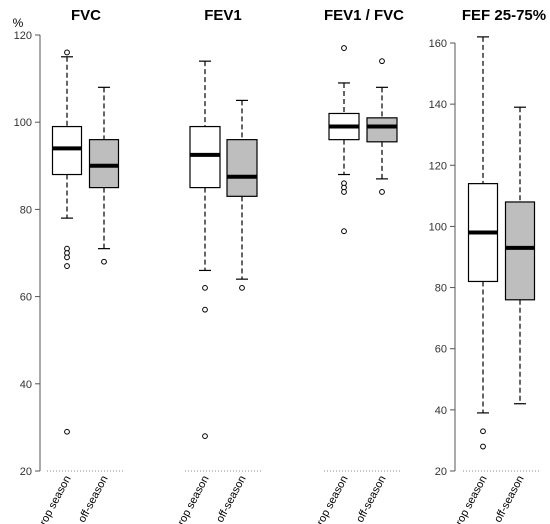 Image resolution: width=550 pixels, height=524 pixels. Describe the element at coordinates (223, 15) in the screenshot. I see `panel-title: FEV1` at that location.